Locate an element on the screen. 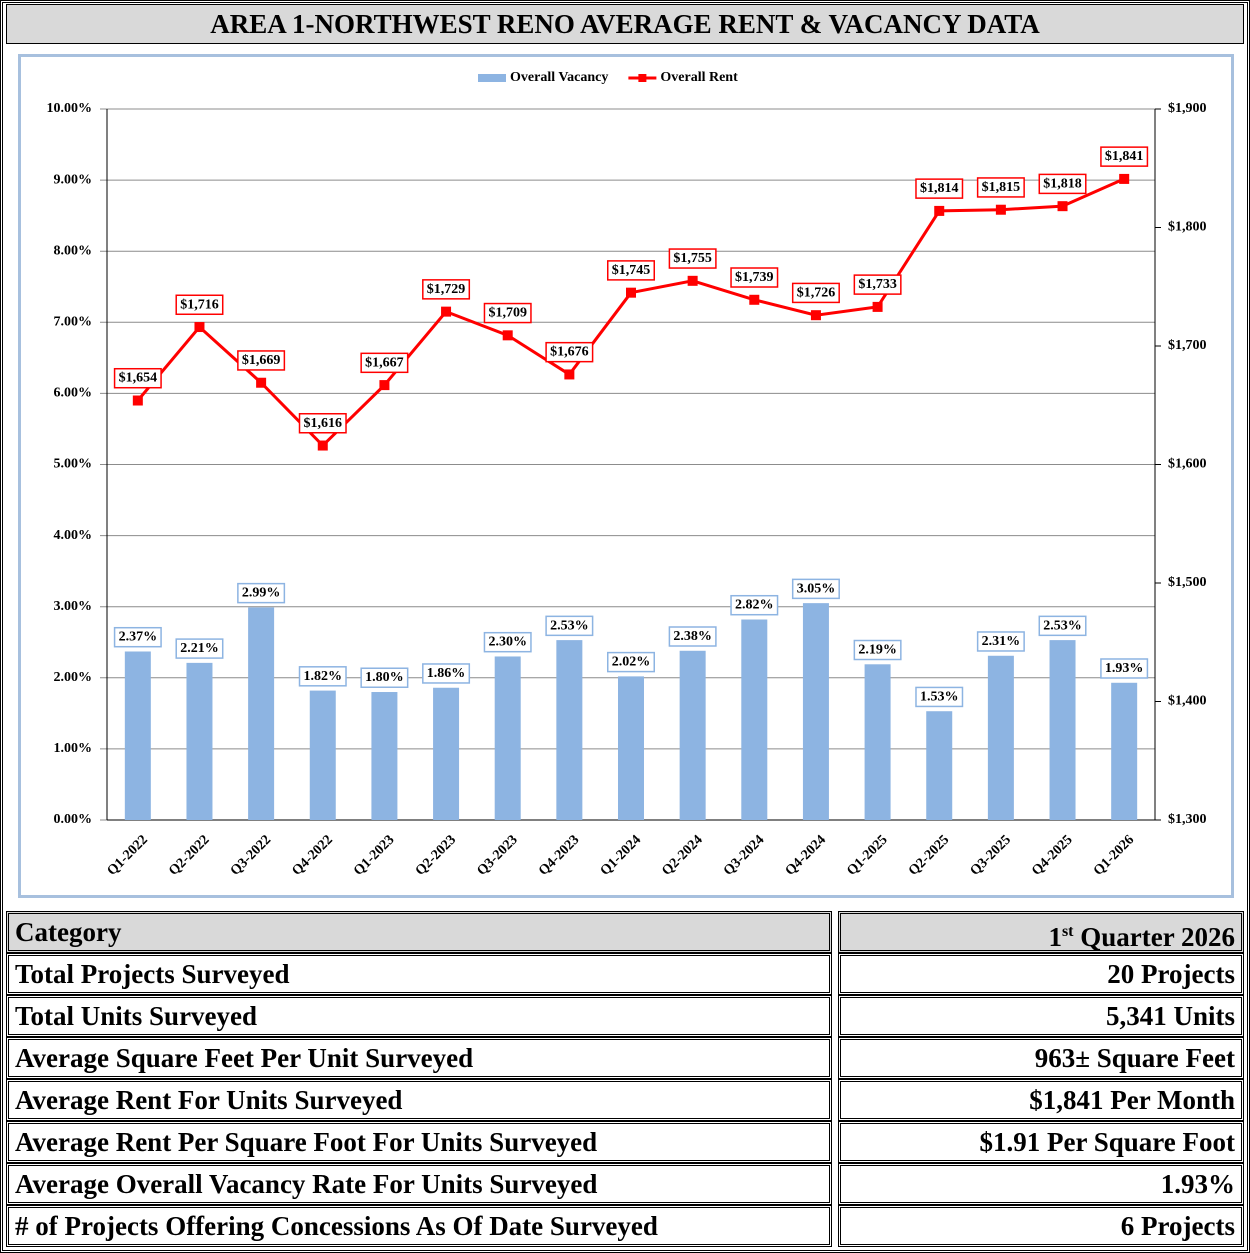 The height and width of the screenshot is (1253, 1250). x-tick-label: Q3-2024 is located at coordinates (744, 855).